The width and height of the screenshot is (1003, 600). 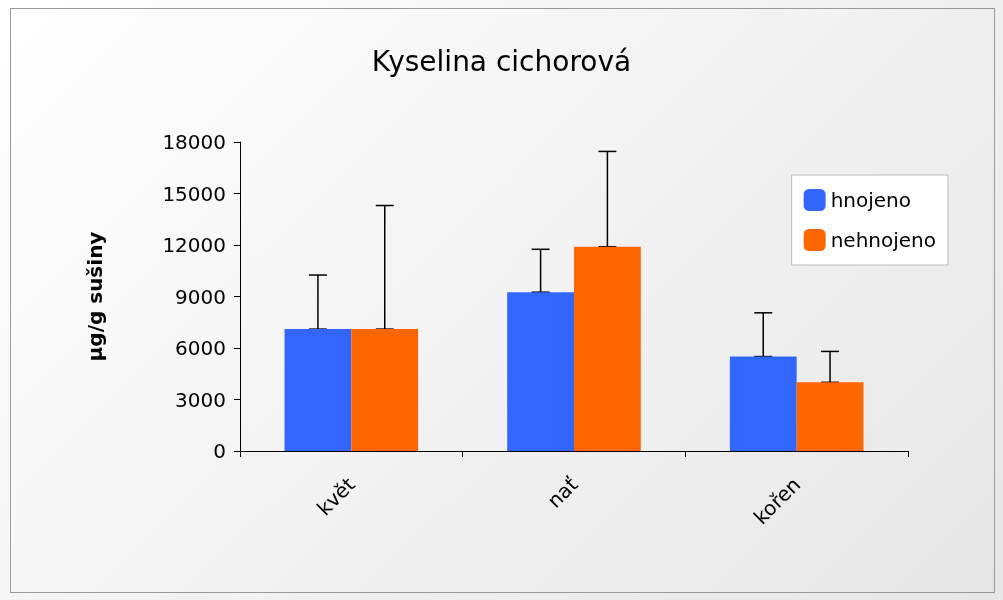 I want to click on y-tick-label: 12000, so click(x=194, y=245).